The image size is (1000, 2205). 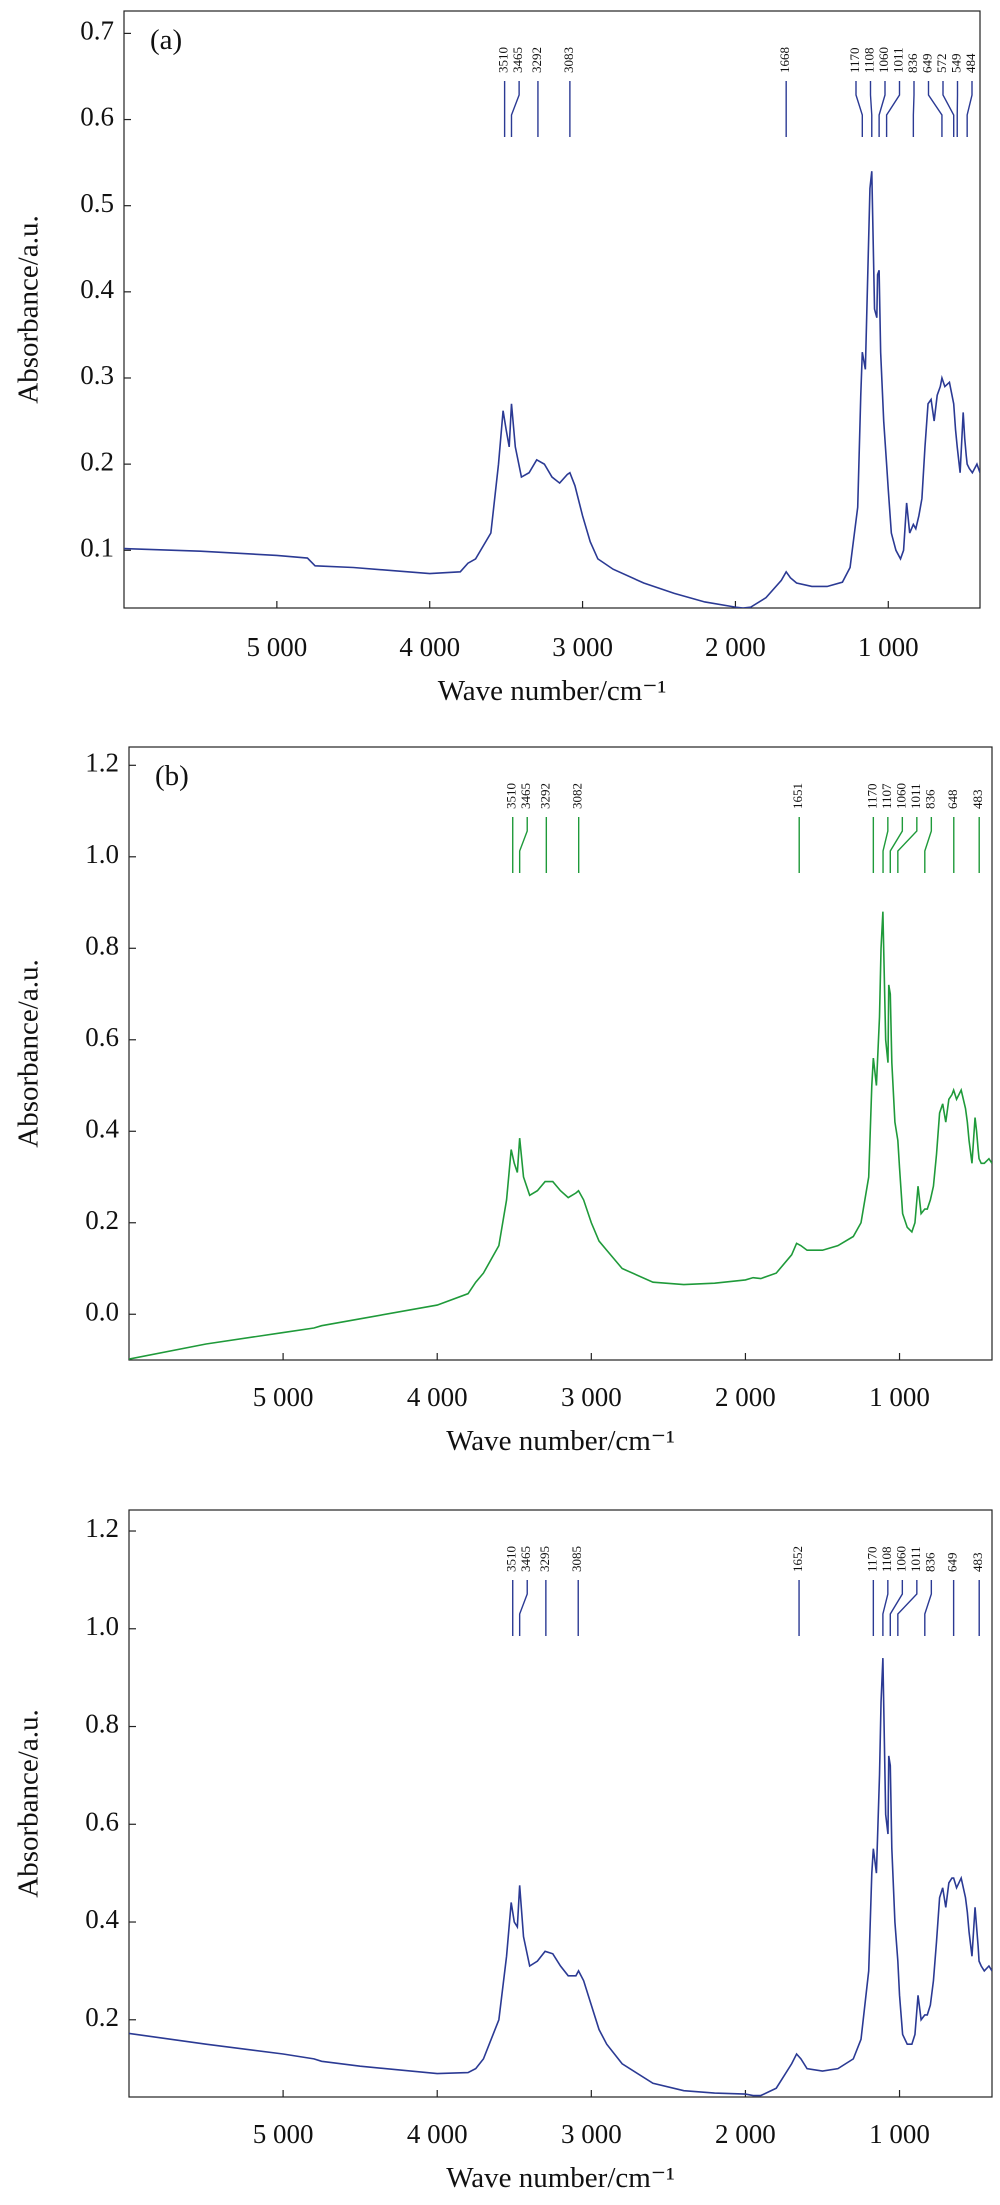 I want to click on peak-label: 484, so click(x=970, y=63).